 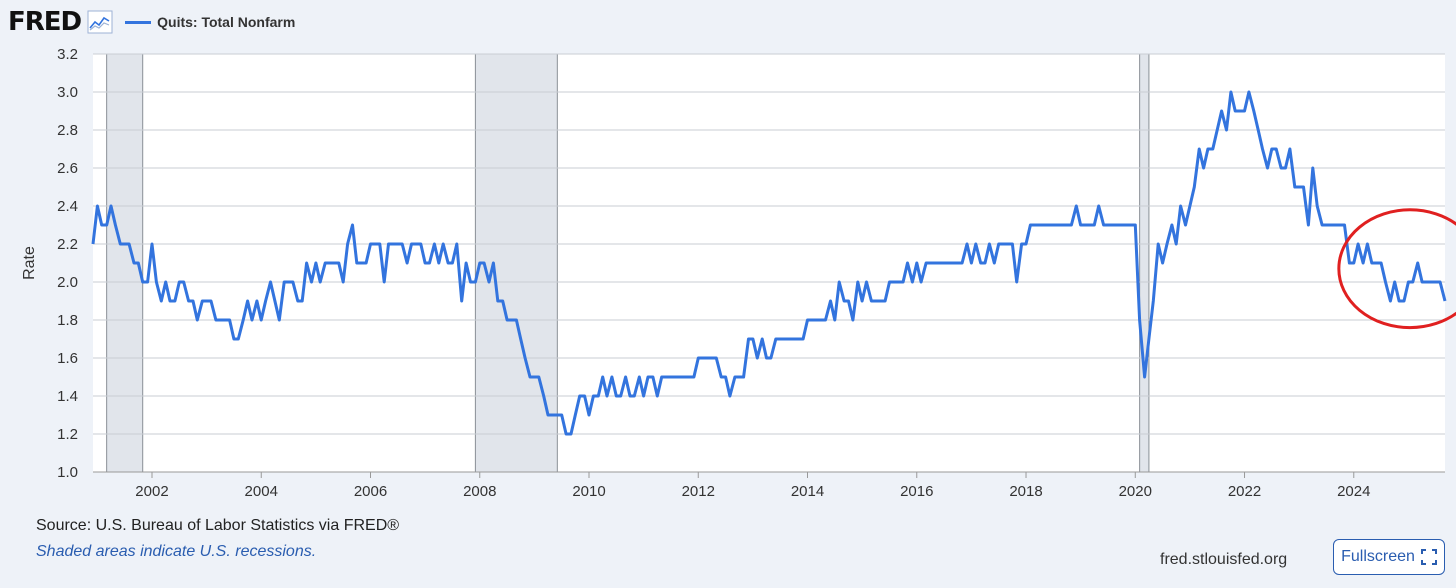 What do you see at coordinates (138, 22) in the screenshot?
I see `legend-swatch` at bounding box center [138, 22].